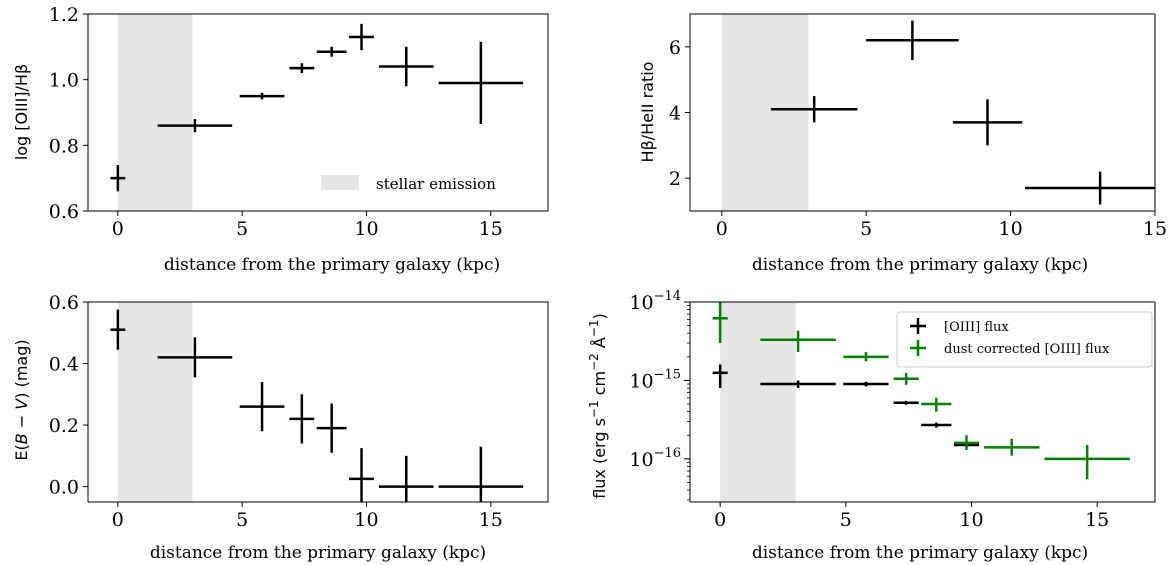  Describe the element at coordinates (920, 265) in the screenshot. I see `hb-heii-xlabel: distance from the primary galaxy (kpc)` at that location.